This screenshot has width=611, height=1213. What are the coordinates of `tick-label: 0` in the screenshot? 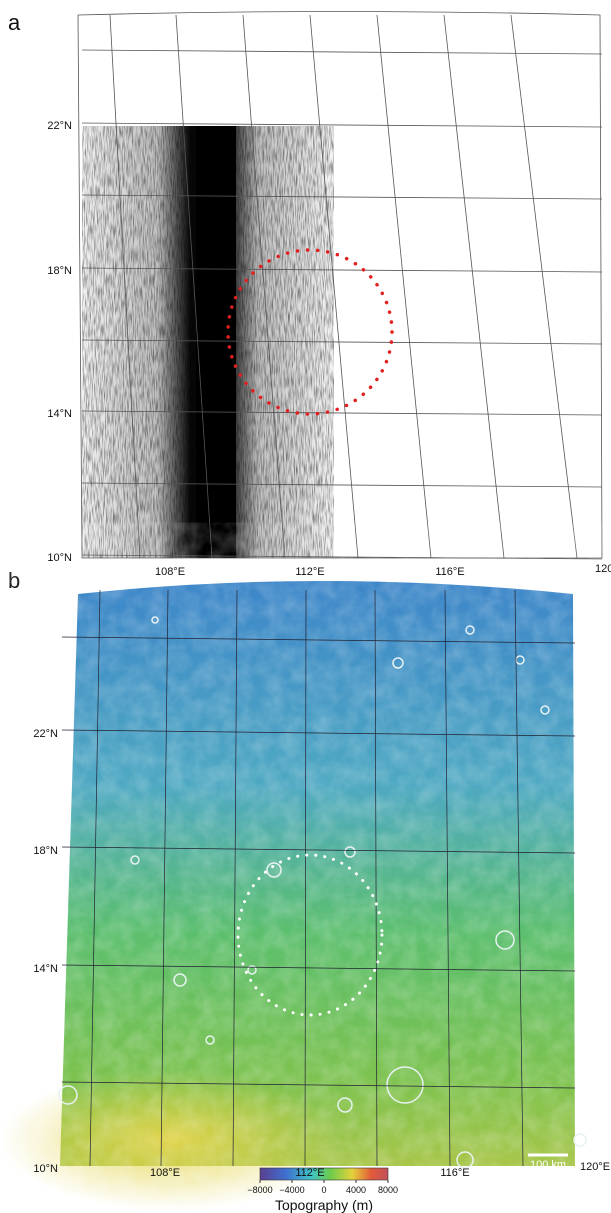 It's located at (323, 1190).